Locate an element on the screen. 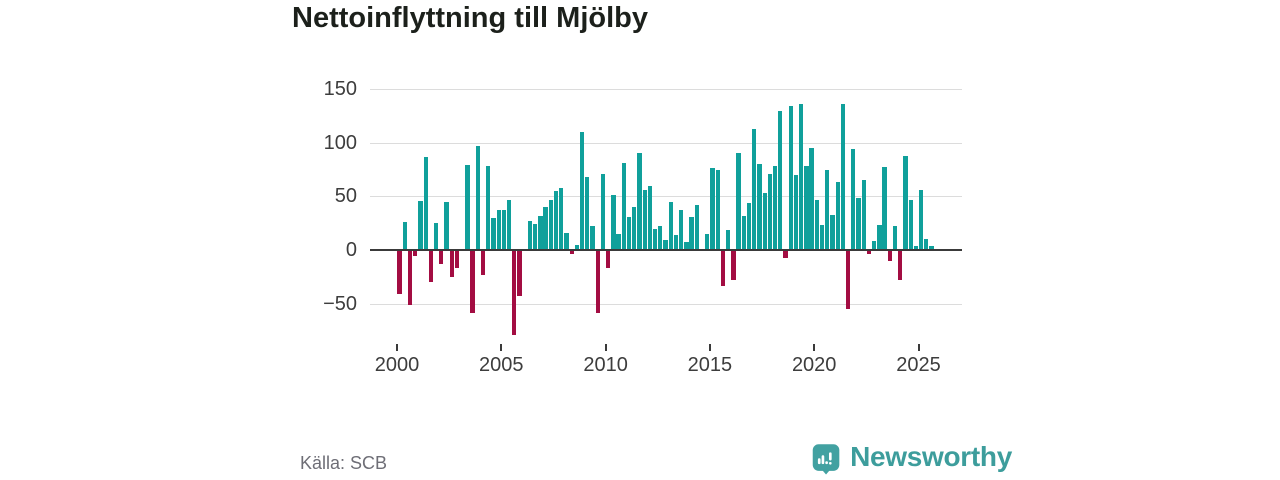 The image size is (1280, 480). x-axis-zero-line is located at coordinates (666, 250).